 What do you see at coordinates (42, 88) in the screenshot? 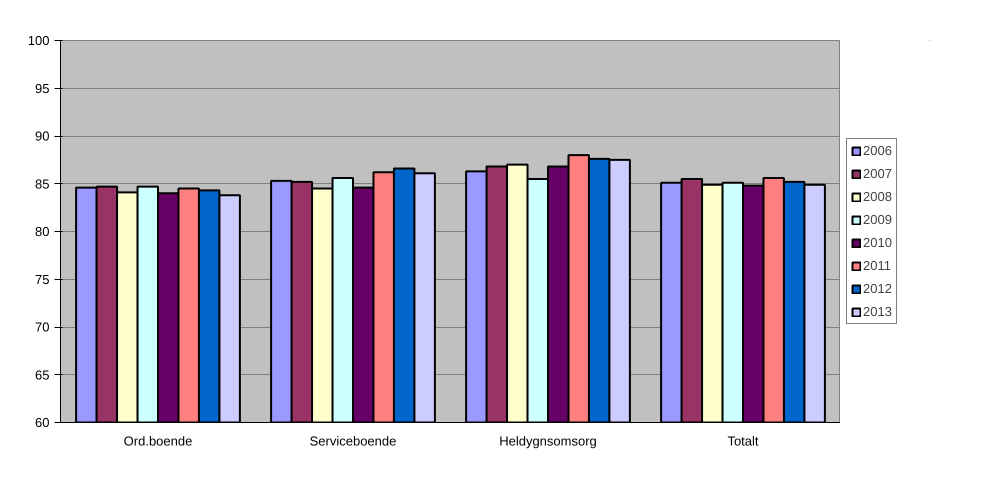
I see `y-tick-label: 95` at bounding box center [42, 88].